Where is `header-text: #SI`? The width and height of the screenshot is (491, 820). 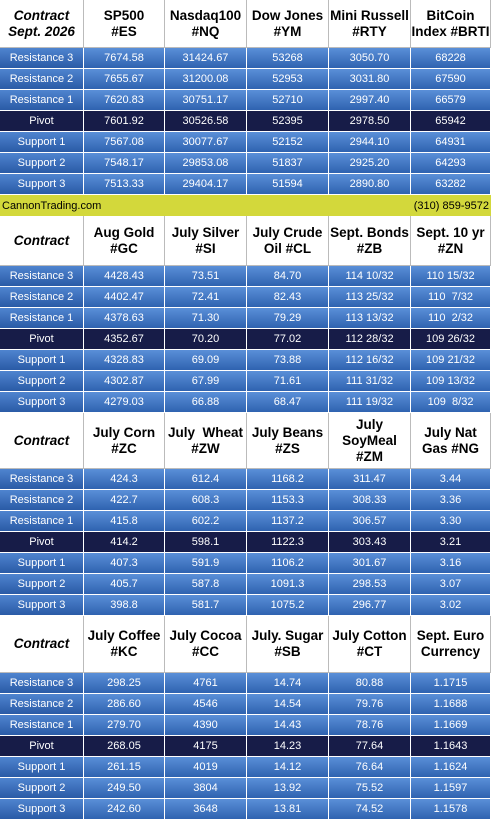 header-text: #SI is located at coordinates (205, 248).